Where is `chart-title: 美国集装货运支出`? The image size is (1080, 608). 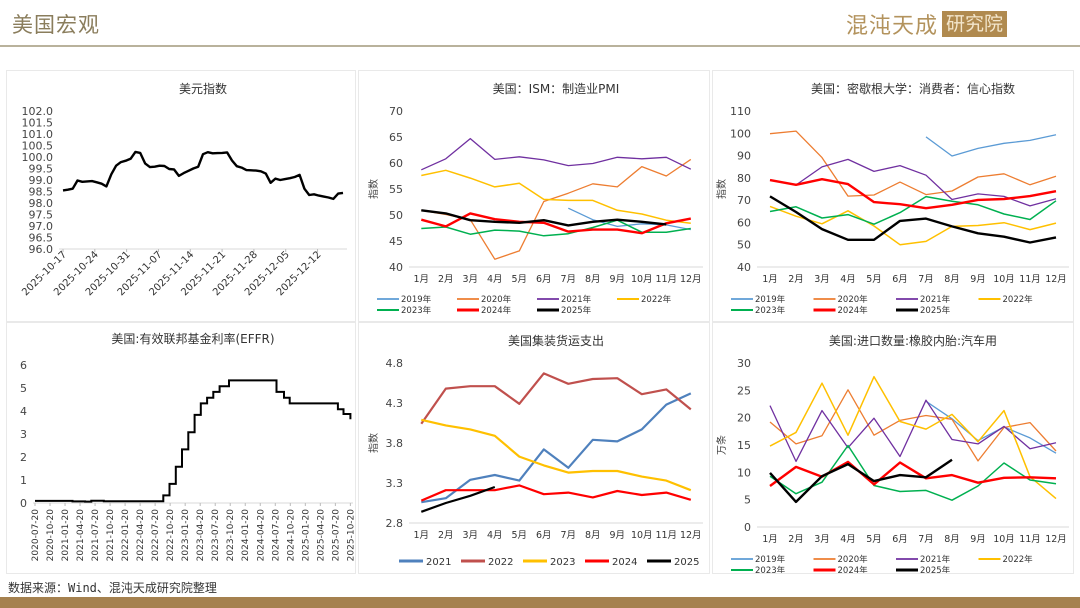
chart-title: 美国集装货运支出 is located at coordinates (556, 340).